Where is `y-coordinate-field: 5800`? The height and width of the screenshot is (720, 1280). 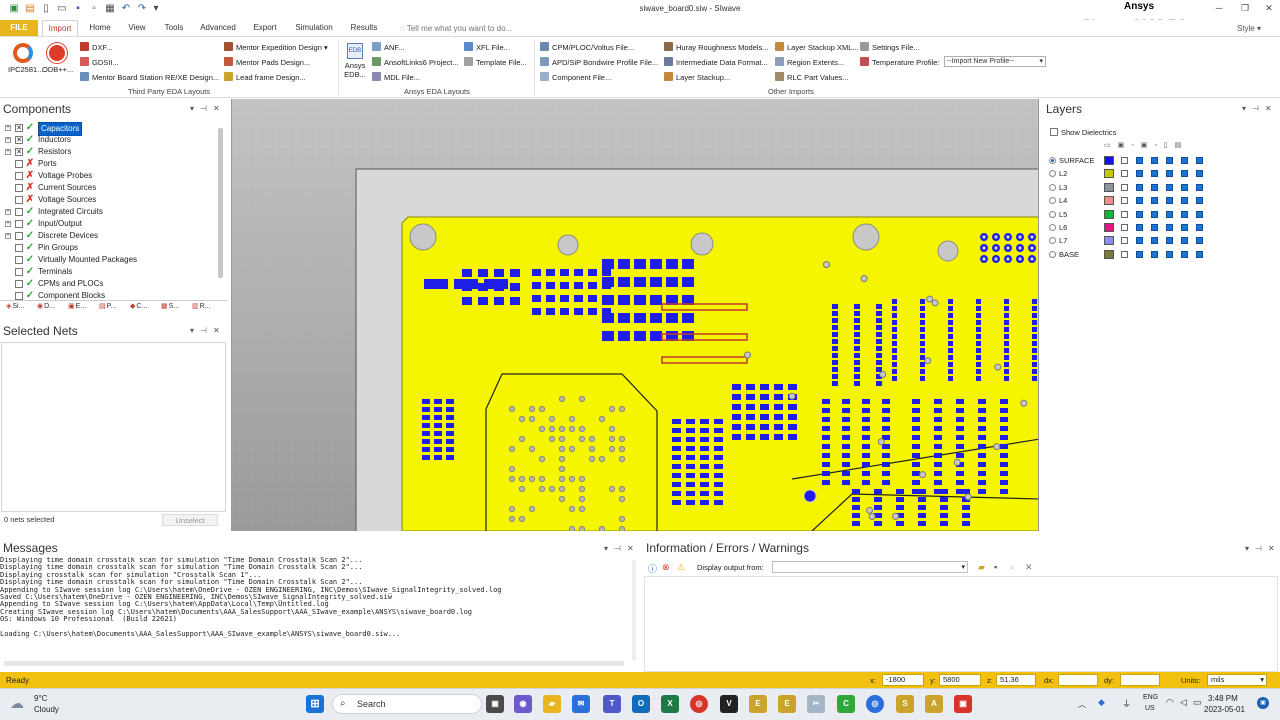
y-coordinate-field: 5800 is located at coordinates (960, 680).